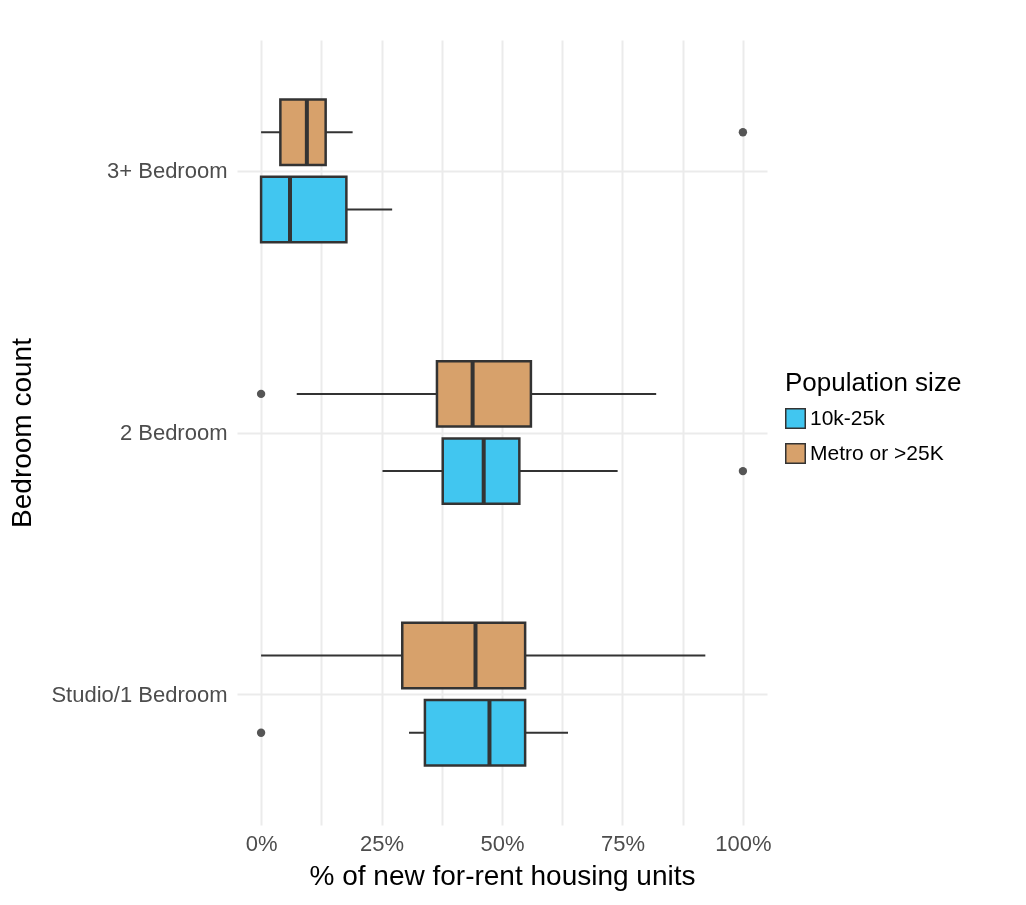 Image resolution: width=1026 pixels, height=905 pixels. I want to click on legend-title: Population size, so click(873, 382).